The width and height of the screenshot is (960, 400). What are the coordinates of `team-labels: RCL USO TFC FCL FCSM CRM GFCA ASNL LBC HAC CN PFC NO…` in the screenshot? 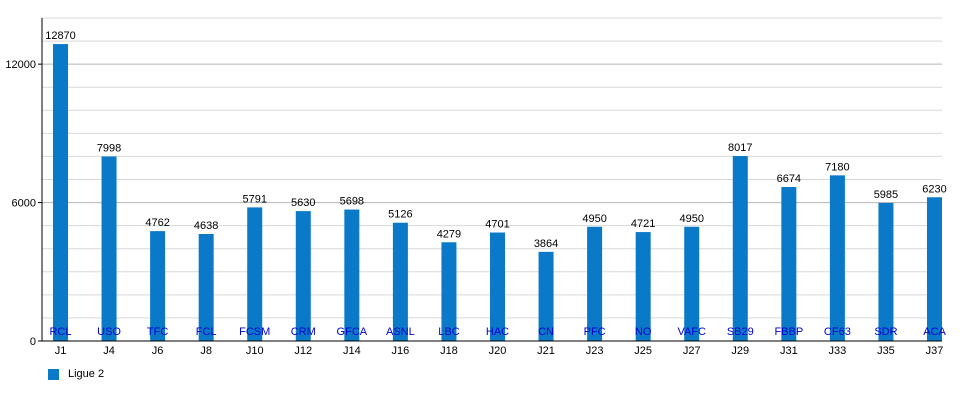 It's located at (497, 332).